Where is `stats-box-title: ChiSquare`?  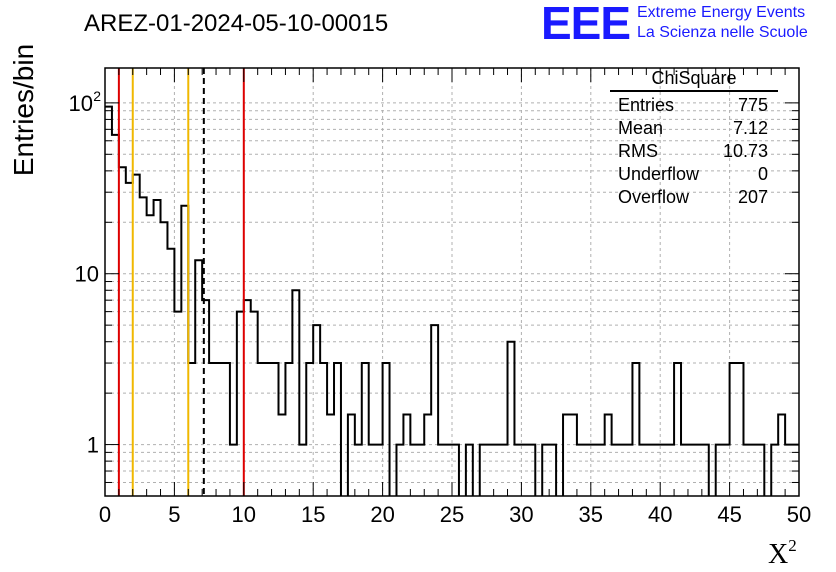
stats-box-title: ChiSquare is located at coordinates (694, 80).